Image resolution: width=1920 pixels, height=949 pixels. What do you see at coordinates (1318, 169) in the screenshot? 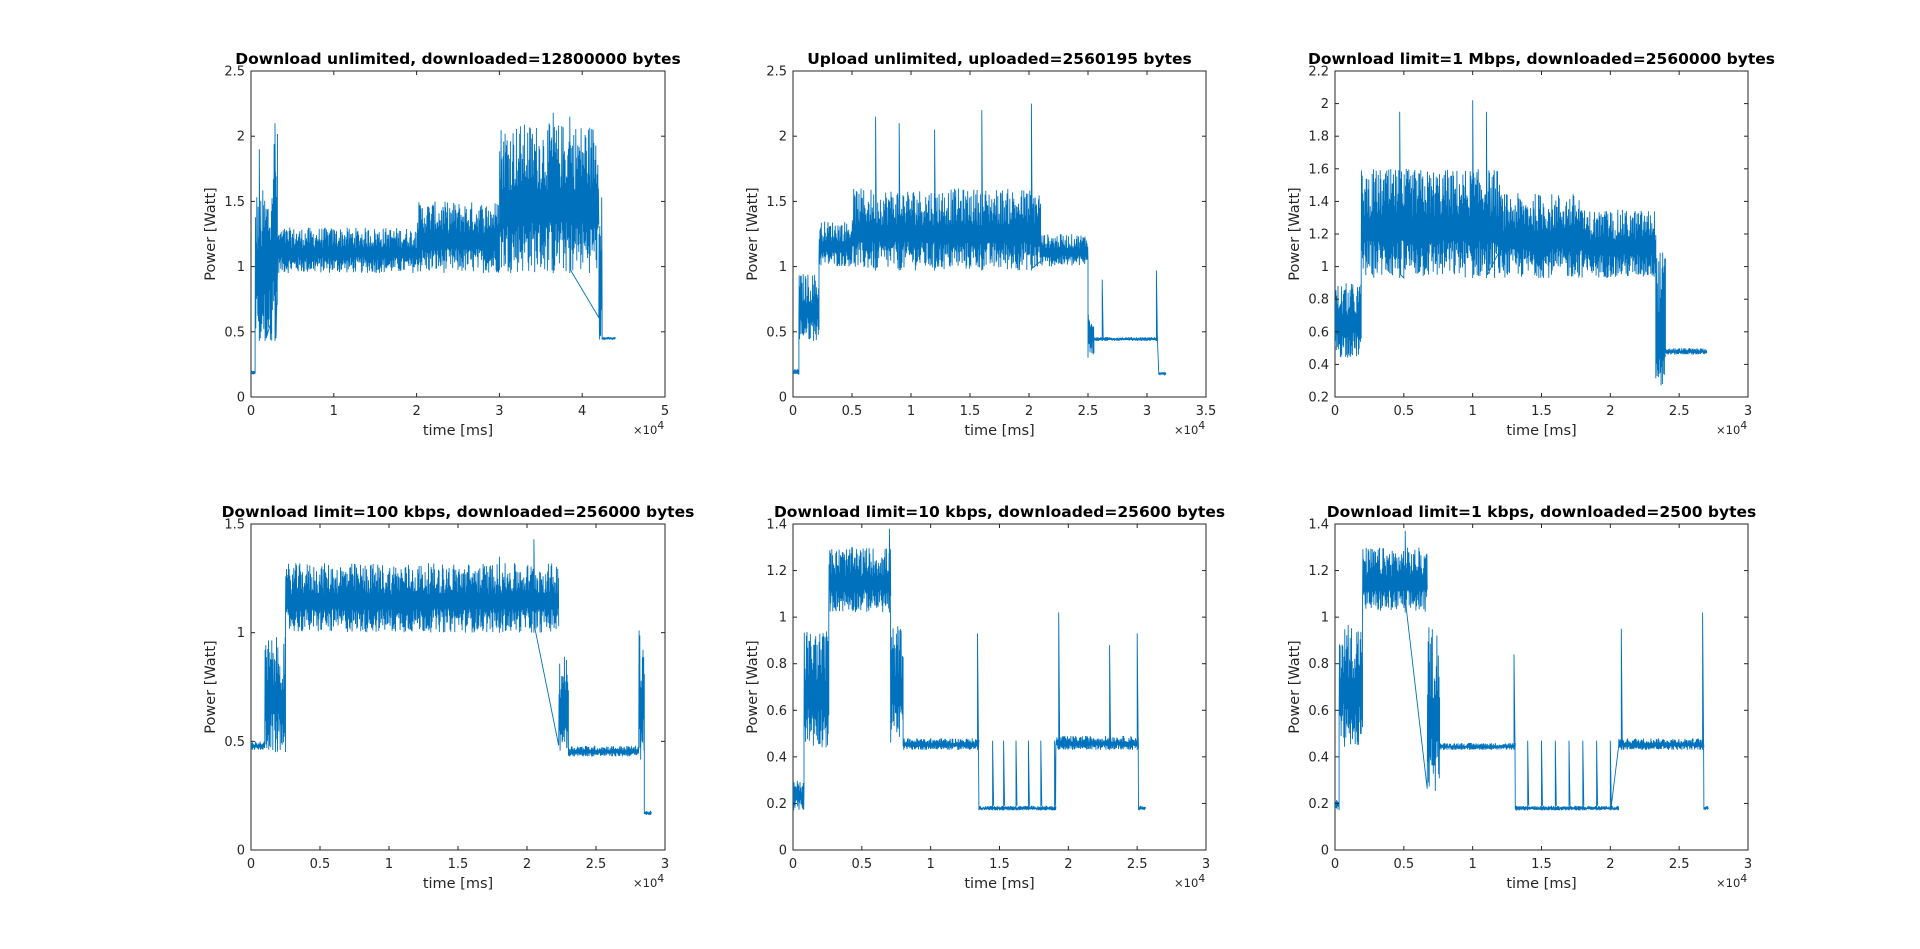
I see `y-tick-label: 1.6` at bounding box center [1318, 169].